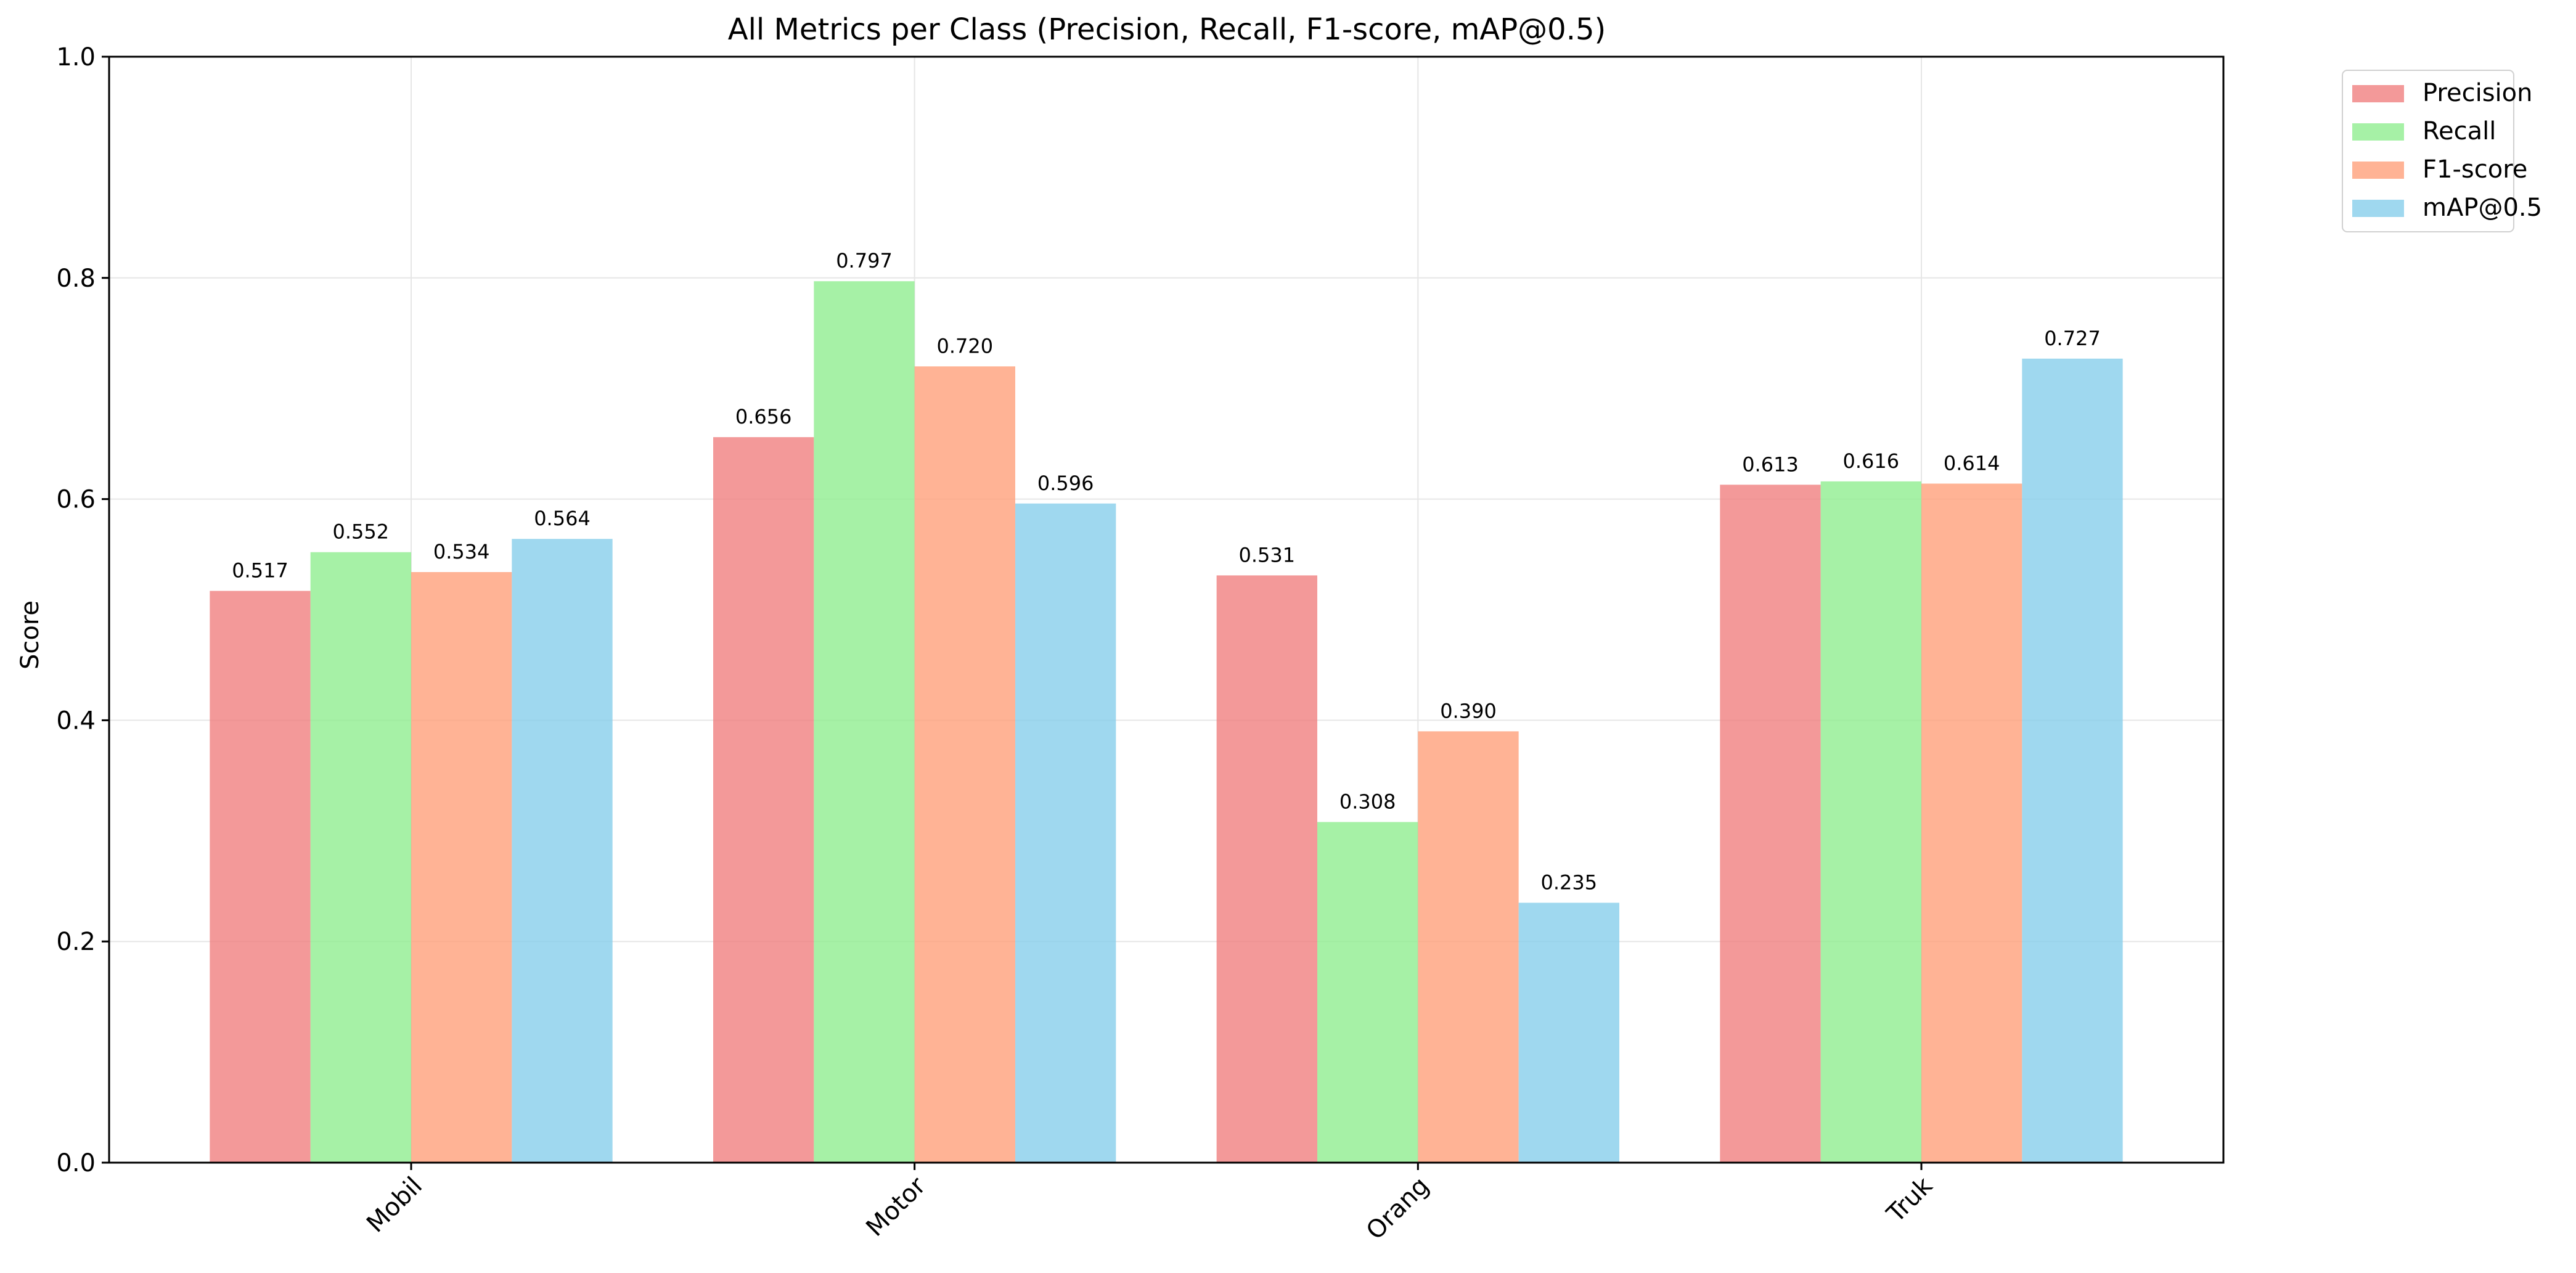 The image size is (2576, 1273). What do you see at coordinates (1267, 555) in the screenshot?
I see `bar-value-label: 0.531` at bounding box center [1267, 555].